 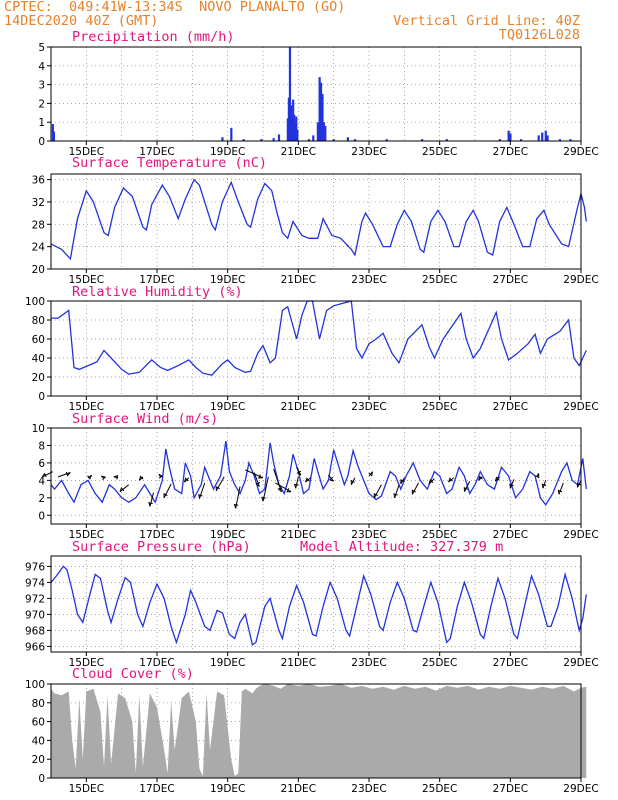 I want to click on wind-panel, so click(x=314, y=477).